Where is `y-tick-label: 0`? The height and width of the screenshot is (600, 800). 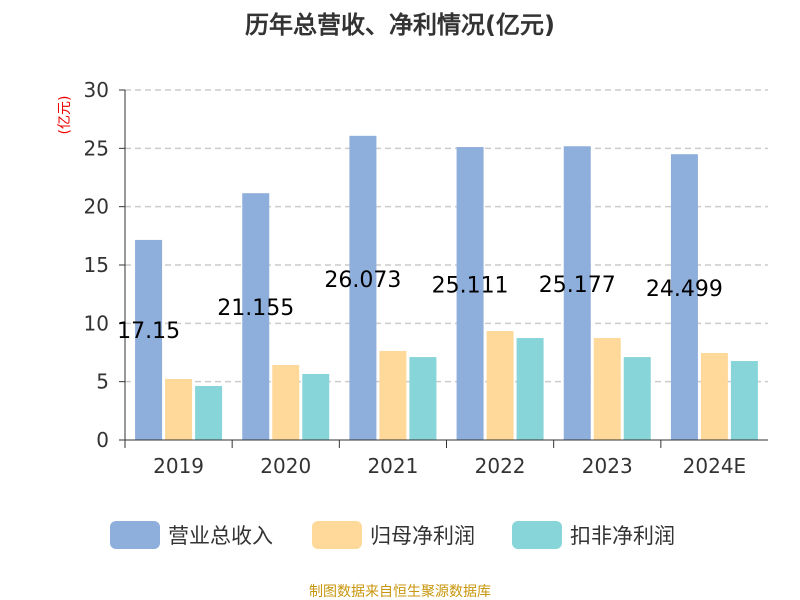
y-tick-label: 0 is located at coordinates (102, 440).